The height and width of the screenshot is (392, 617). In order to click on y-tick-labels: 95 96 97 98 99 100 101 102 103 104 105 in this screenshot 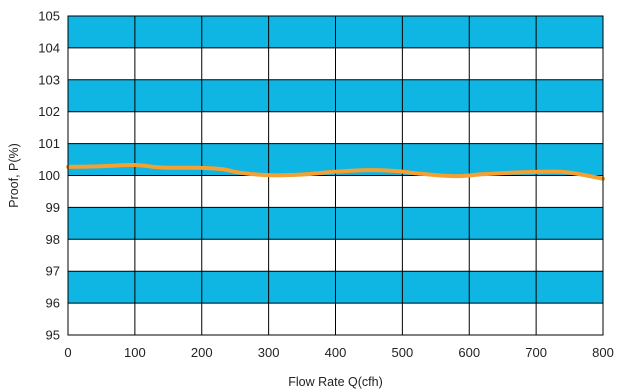, I will do `click(49, 176)`.